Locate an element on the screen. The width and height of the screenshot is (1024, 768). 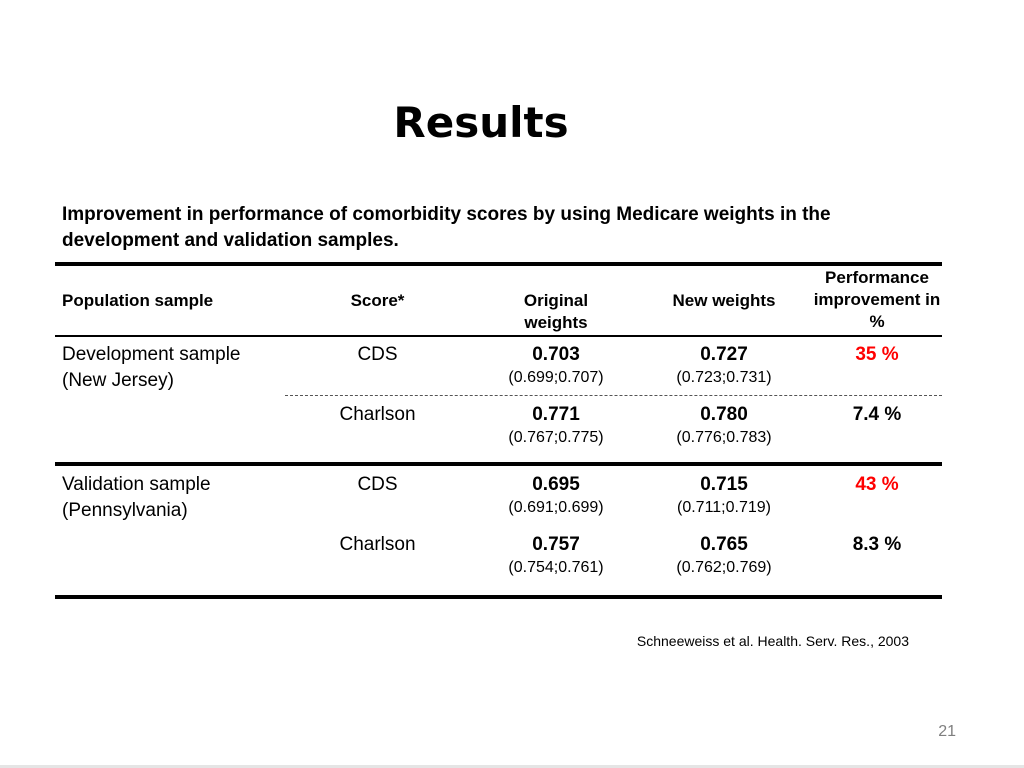
group-divider-rule is located at coordinates (498, 464).